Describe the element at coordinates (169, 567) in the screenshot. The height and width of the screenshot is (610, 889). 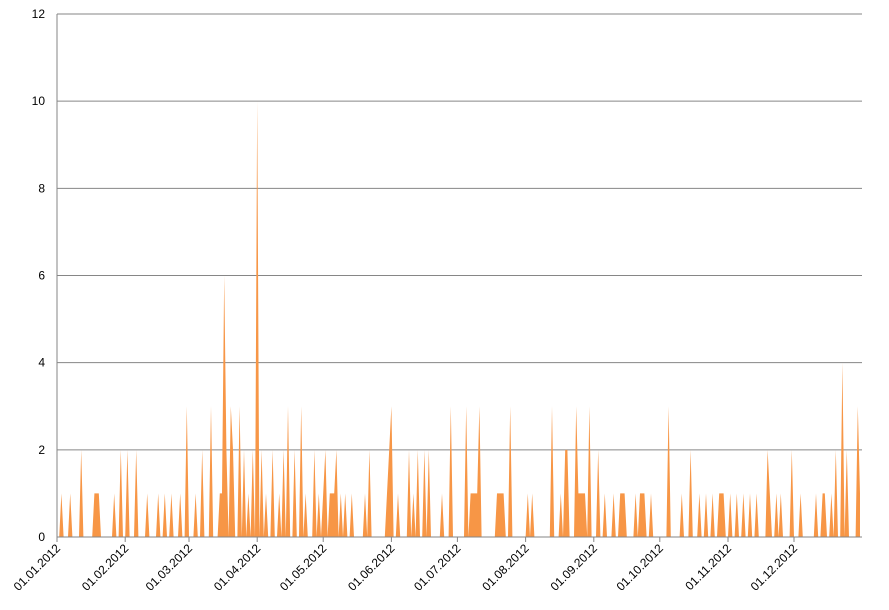
I see `x-tick-label: 01.03.2012` at that location.